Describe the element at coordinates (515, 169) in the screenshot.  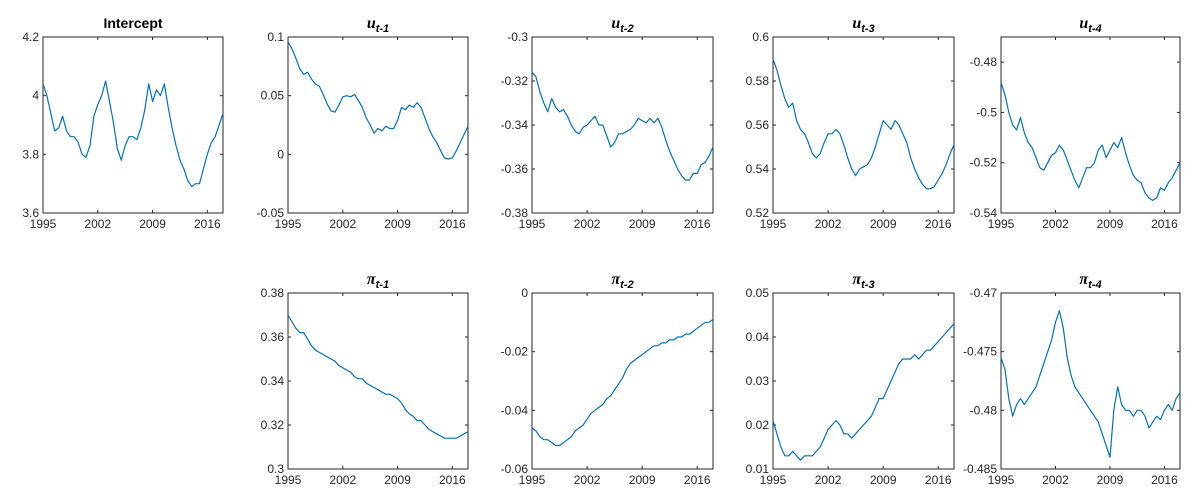
I see `y-tick-label: -0.36` at that location.